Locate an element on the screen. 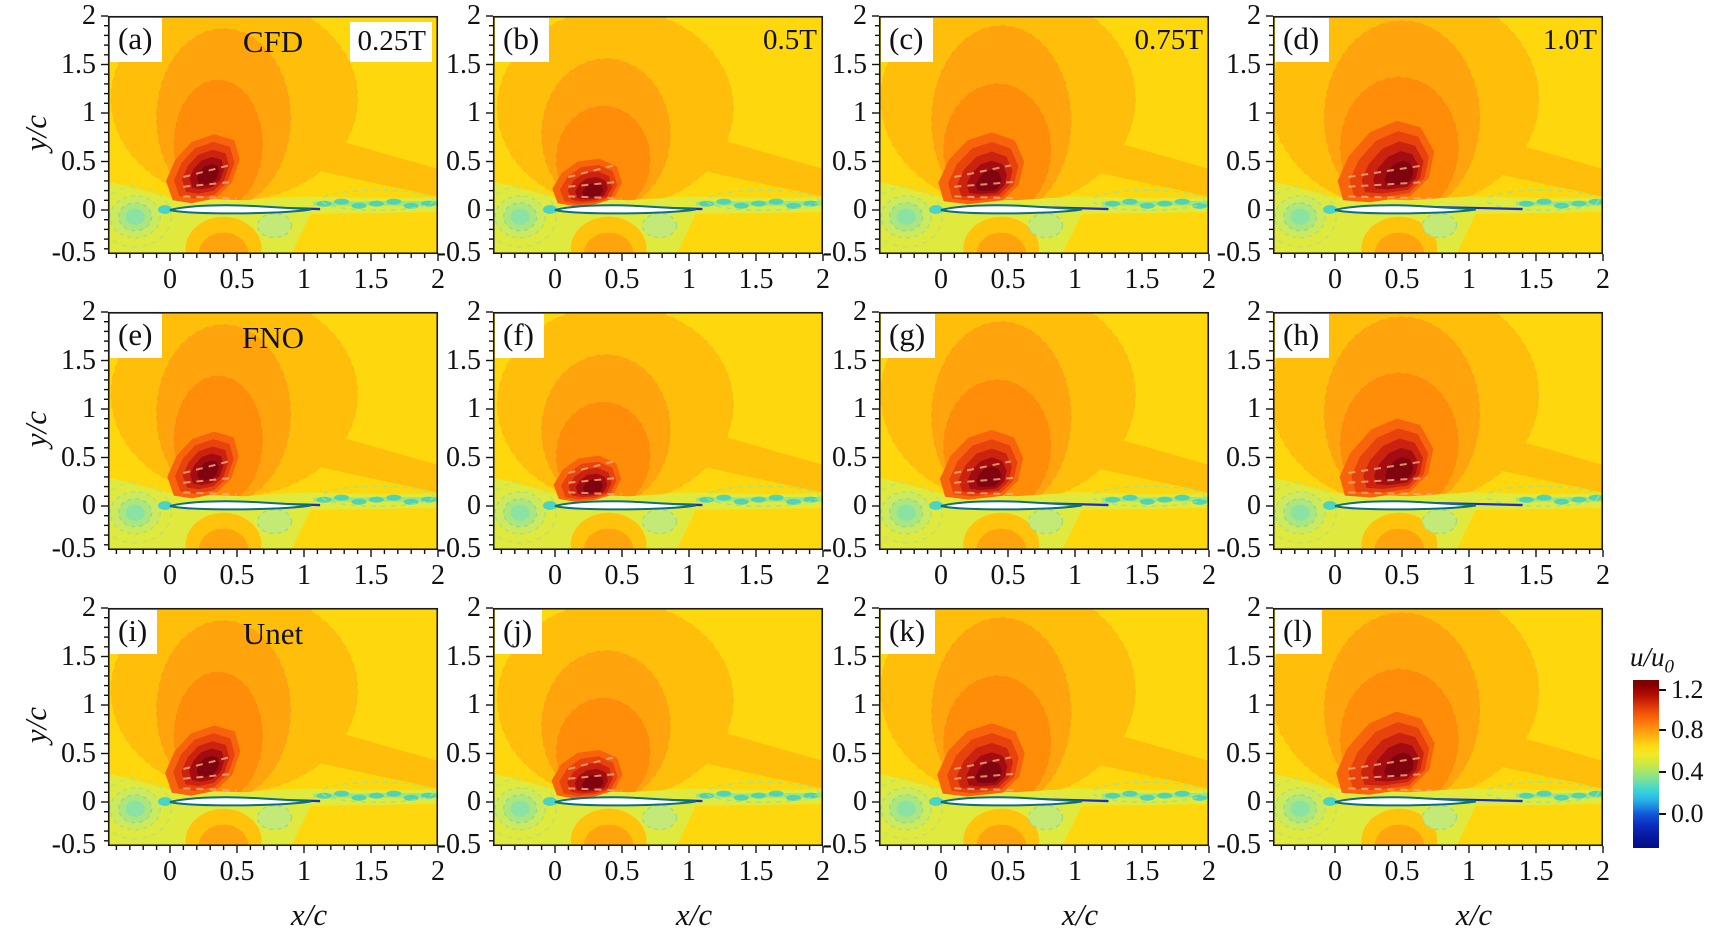  panel-c: (c) 0.75T is located at coordinates (1041, 138).